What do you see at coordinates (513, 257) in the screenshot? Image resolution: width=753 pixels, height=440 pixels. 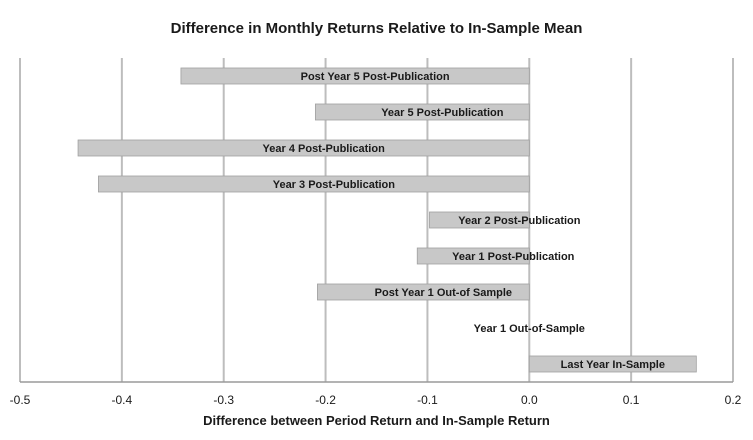 I see `bar-label-5: Year 1 Post-Publication` at bounding box center [513, 257].